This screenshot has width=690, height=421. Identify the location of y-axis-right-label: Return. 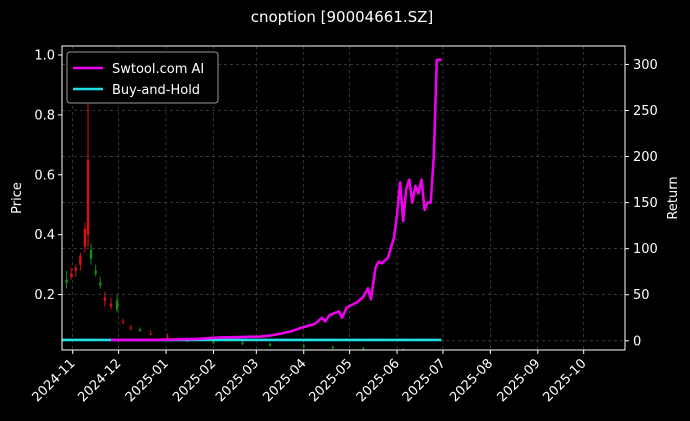
(673, 197).